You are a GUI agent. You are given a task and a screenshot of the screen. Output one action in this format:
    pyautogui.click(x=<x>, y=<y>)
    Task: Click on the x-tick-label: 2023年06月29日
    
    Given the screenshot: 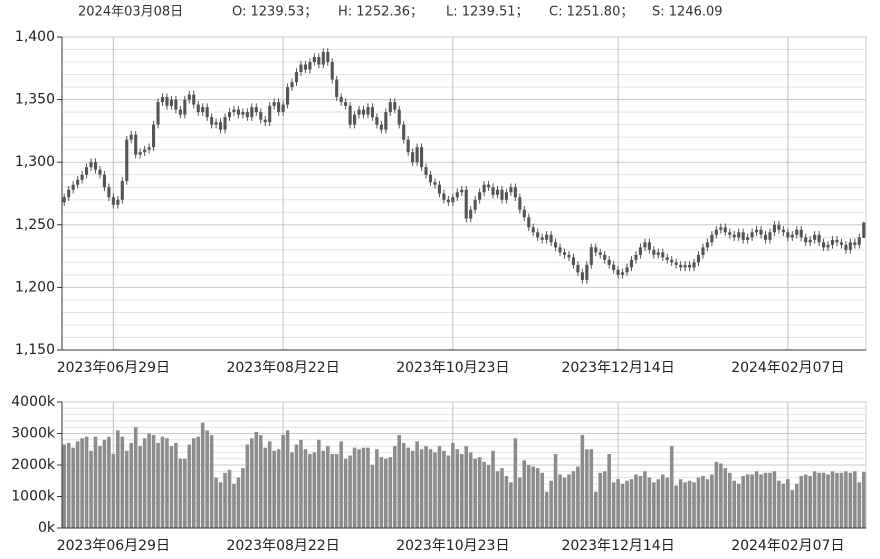 What is the action you would take?
    pyautogui.click(x=113, y=368)
    